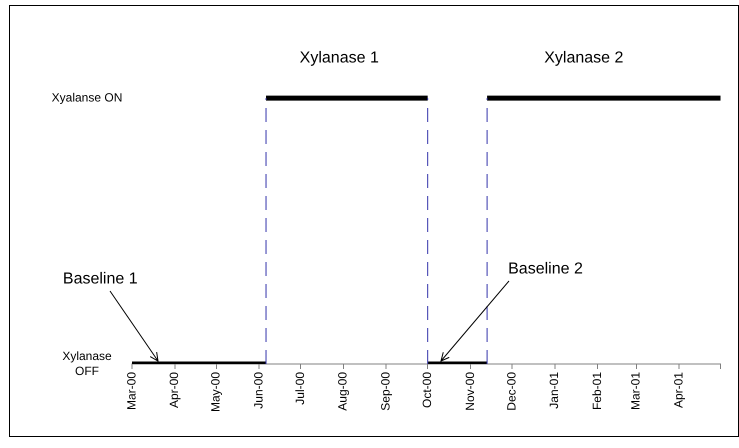 The image size is (739, 448). I want to click on text: Xyalanse ON, so click(87, 97).